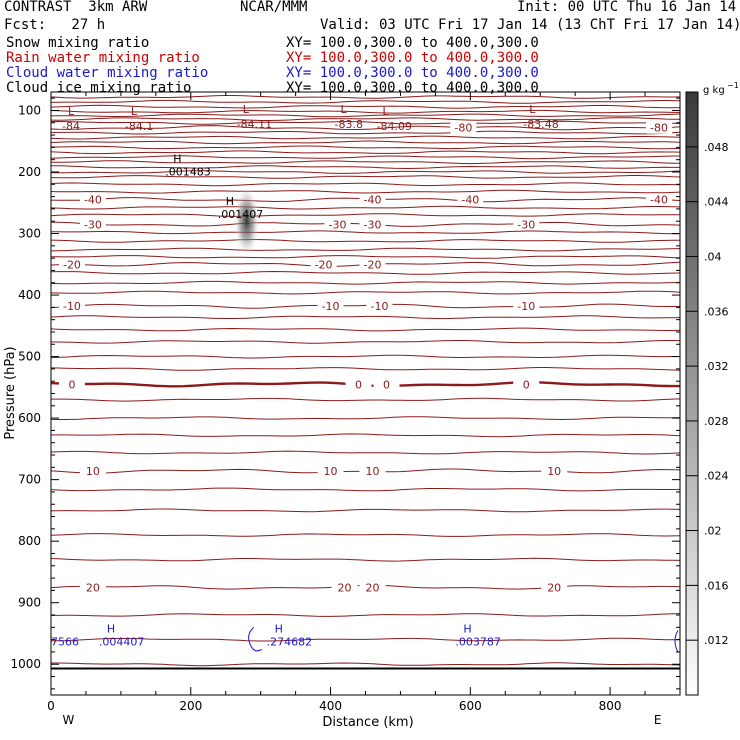 The height and width of the screenshot is (740, 740). I want to click on isotherm-label: 20, so click(93, 587).